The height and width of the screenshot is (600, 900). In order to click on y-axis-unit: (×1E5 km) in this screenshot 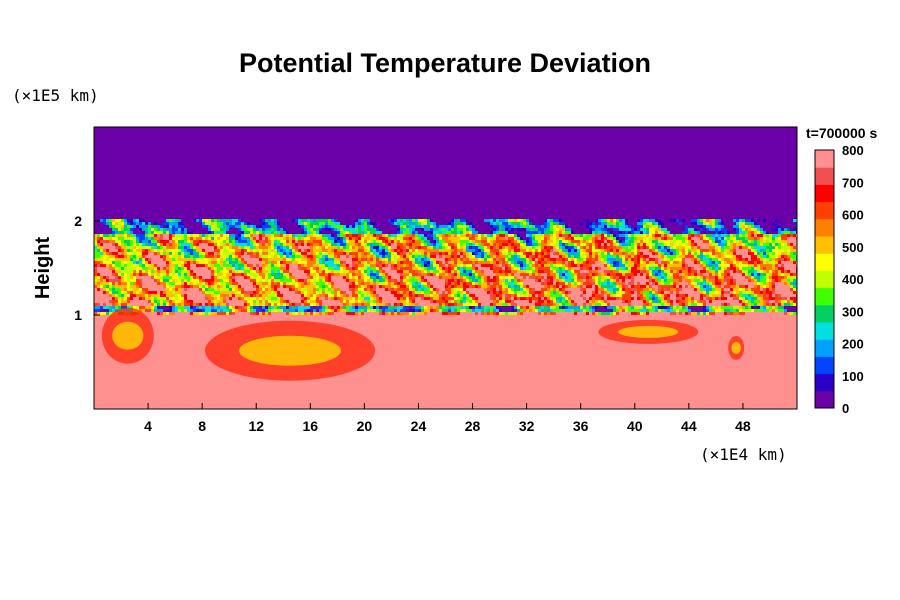, I will do `click(55, 95)`.